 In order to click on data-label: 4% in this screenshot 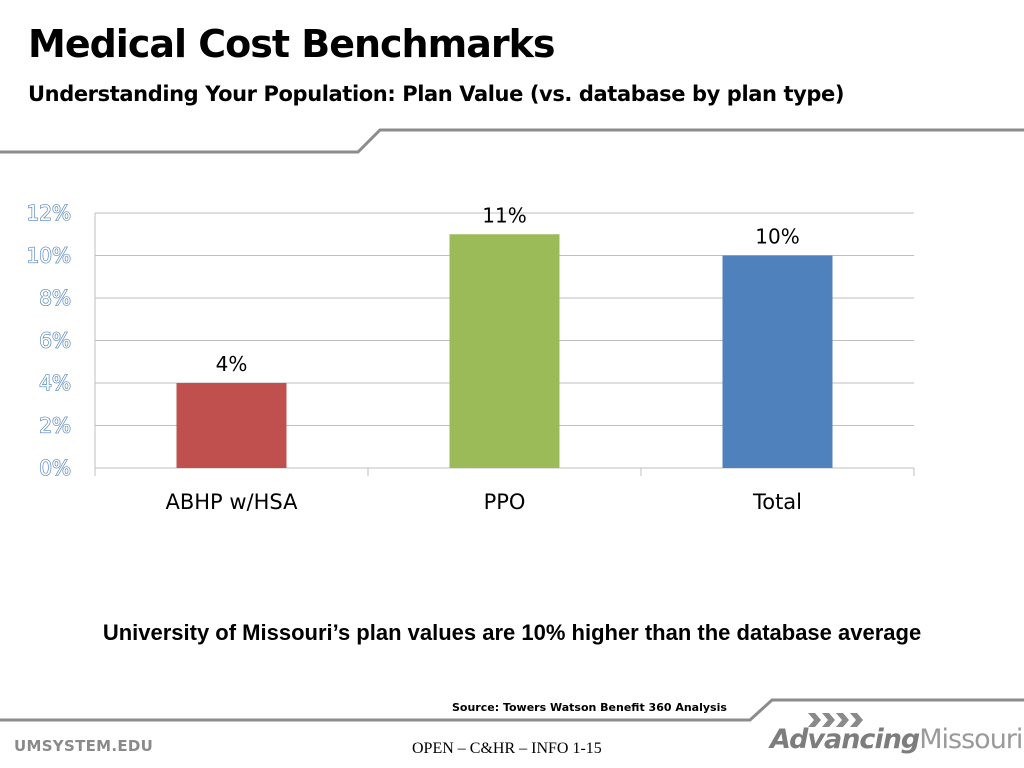, I will do `click(232, 364)`.